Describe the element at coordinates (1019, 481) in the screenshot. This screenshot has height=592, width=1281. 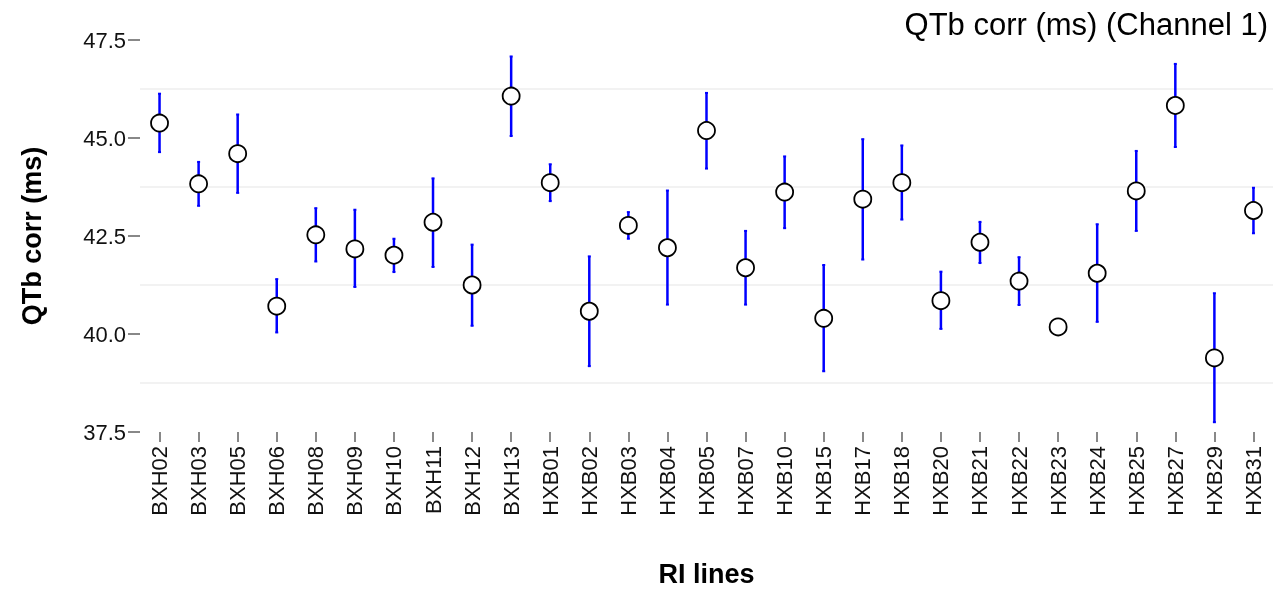
I see `x-tick-label: HXB22` at that location.